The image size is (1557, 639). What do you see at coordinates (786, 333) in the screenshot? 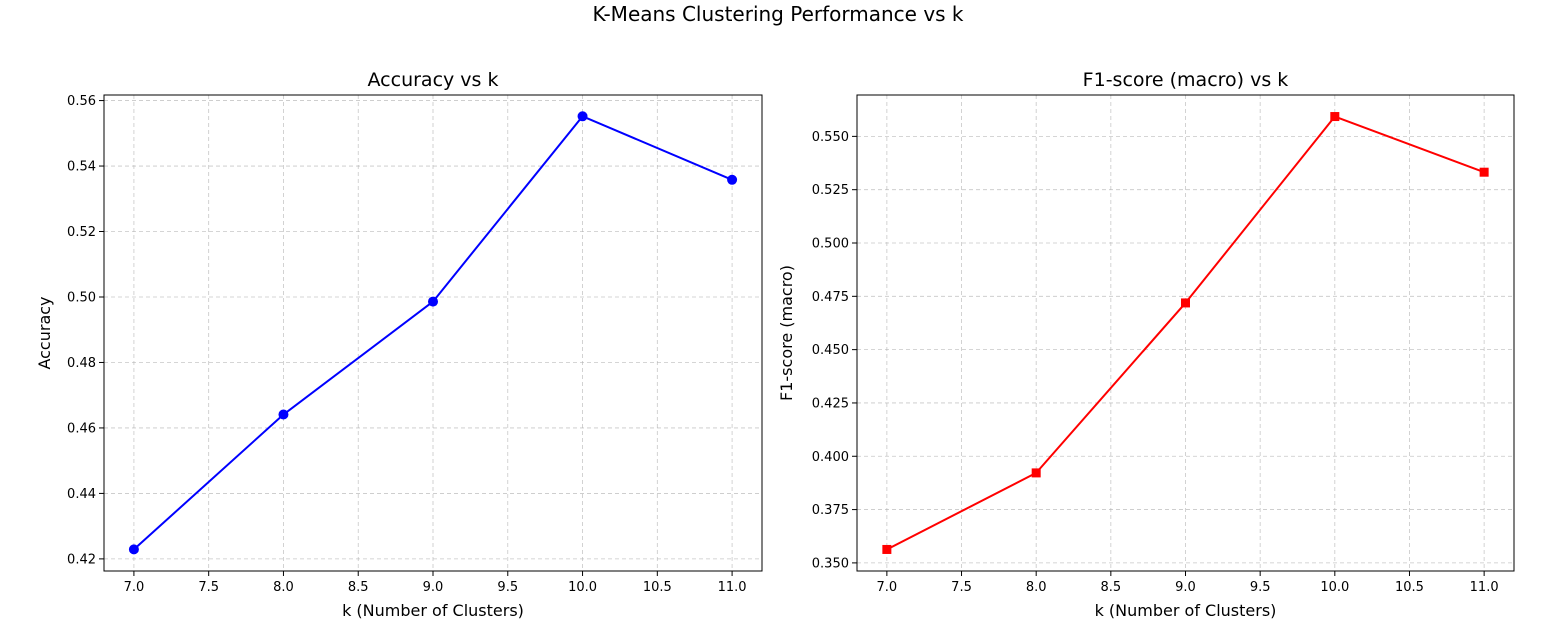
I see `y-axis-label: F1-score (macro)` at bounding box center [786, 333].